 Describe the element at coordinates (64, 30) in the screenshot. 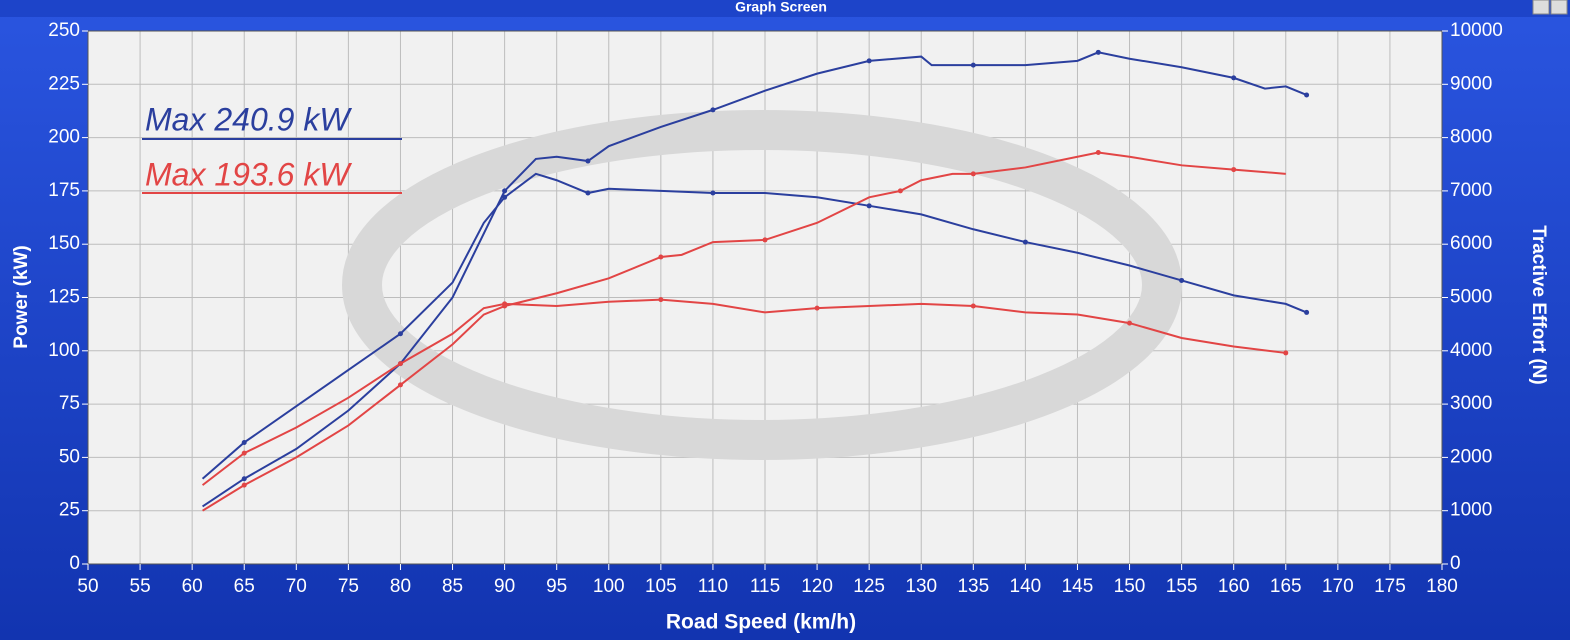

I see `y-tick-label: 250` at that location.